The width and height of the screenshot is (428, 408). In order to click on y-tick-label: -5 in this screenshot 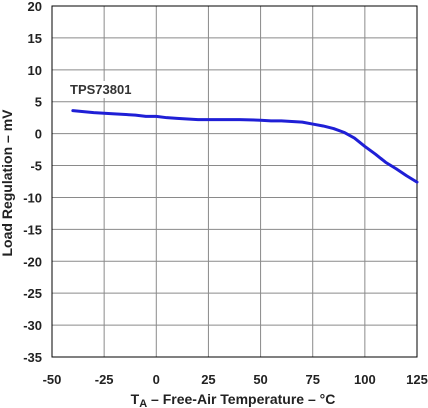, I will do `click(36, 166)`.